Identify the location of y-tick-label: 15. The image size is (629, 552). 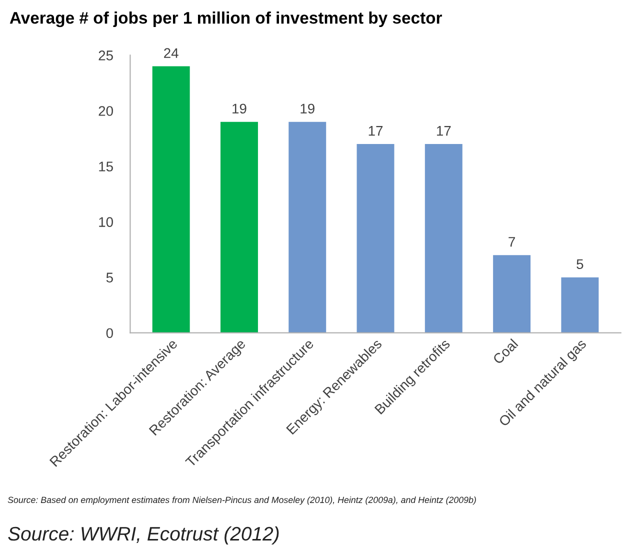
(106, 167).